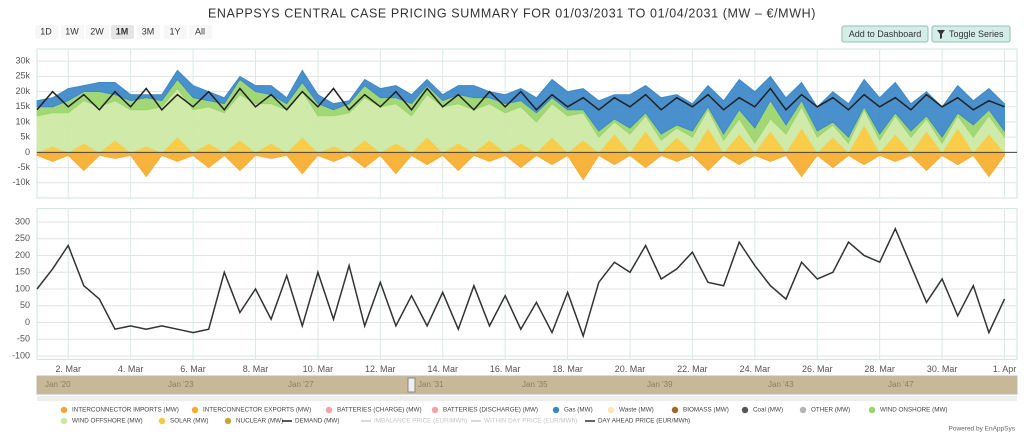 The height and width of the screenshot is (435, 1024). What do you see at coordinates (535, 384) in the screenshot?
I see `navigator-label: Jan '35` at bounding box center [535, 384].